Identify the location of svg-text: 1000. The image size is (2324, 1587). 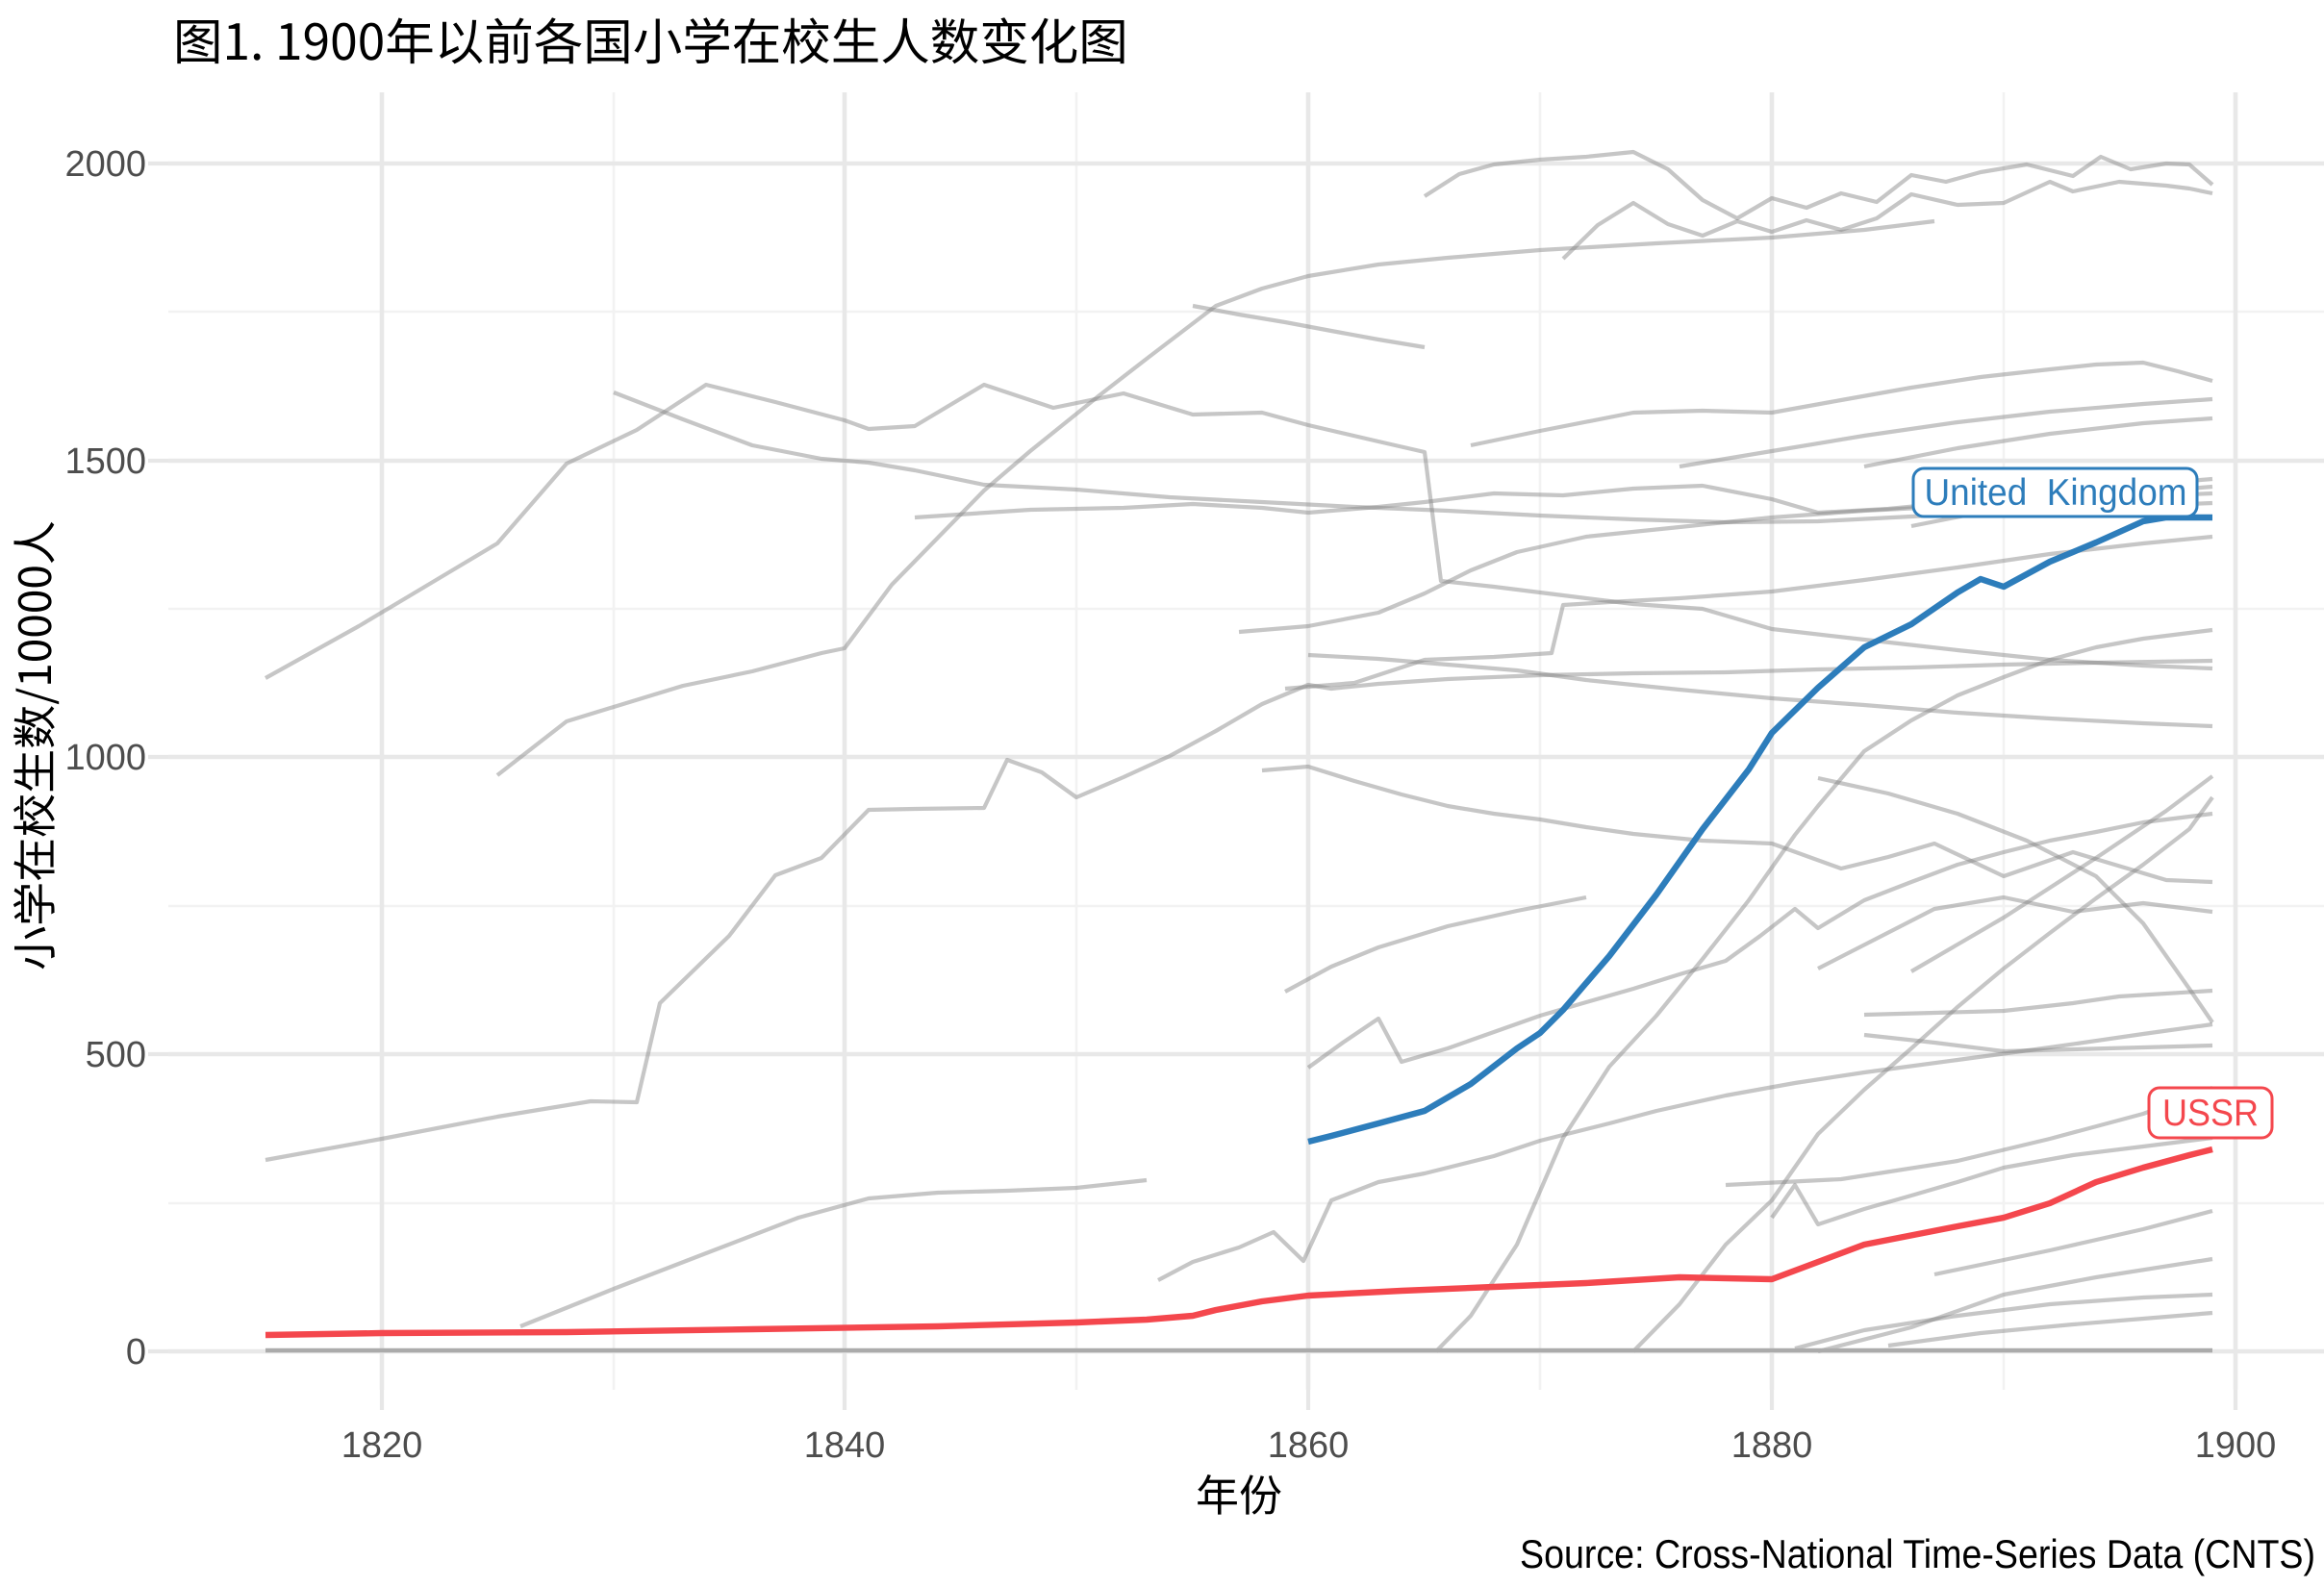
(105, 758).